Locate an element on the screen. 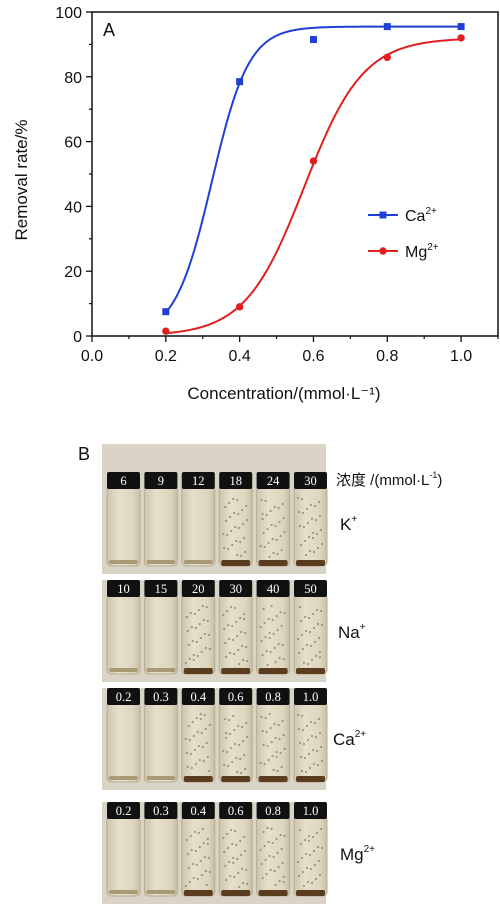  ion-label: Mg2+ is located at coordinates (357, 854).